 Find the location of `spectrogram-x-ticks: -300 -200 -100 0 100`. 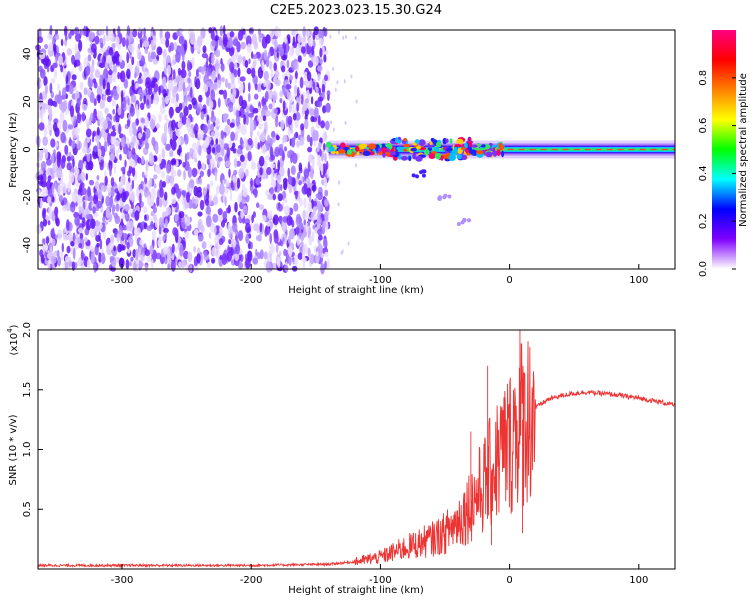

spectrogram-x-ticks: -300 -200 -100 0 100 is located at coordinates (379, 275).